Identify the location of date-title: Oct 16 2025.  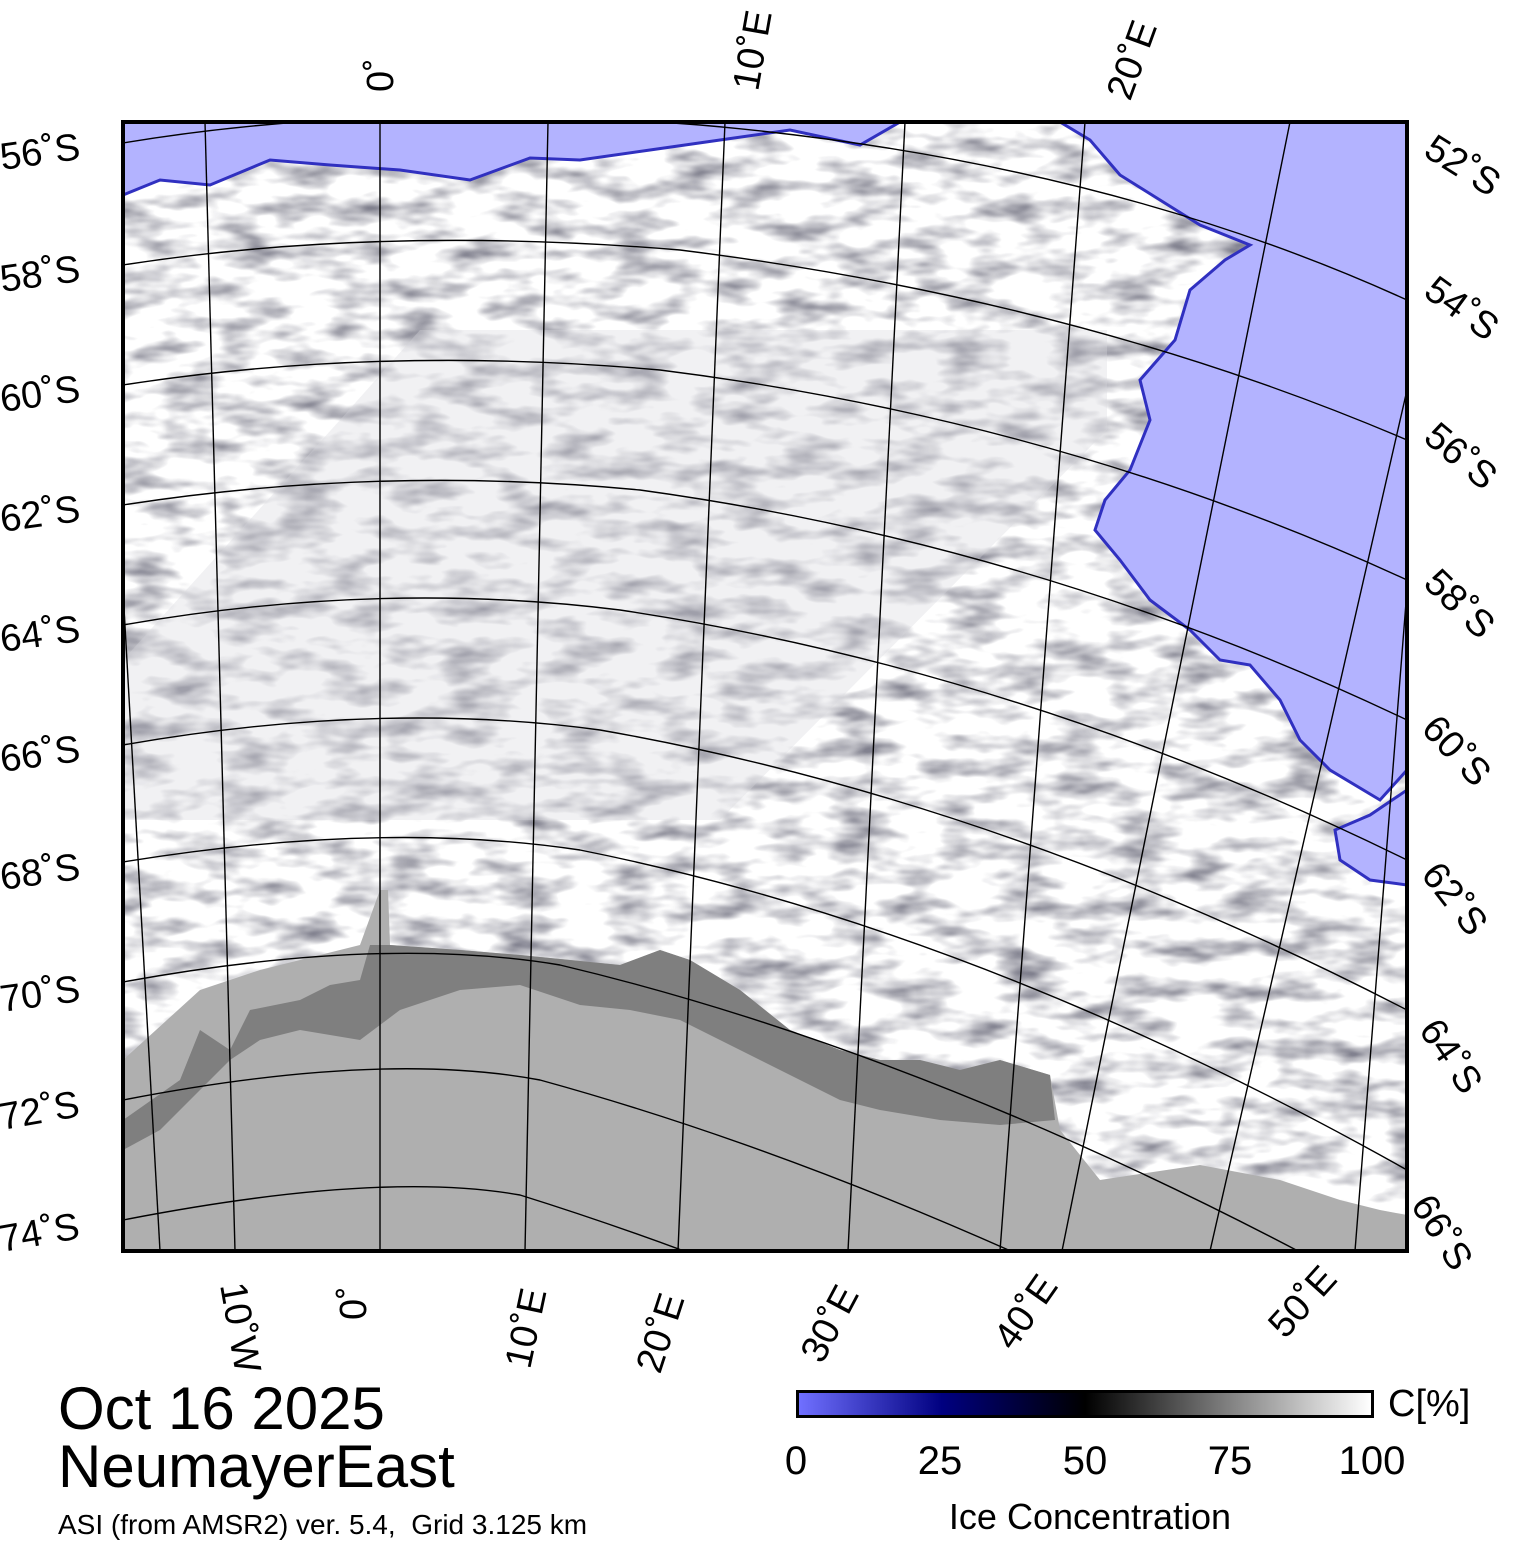
(221, 1408).